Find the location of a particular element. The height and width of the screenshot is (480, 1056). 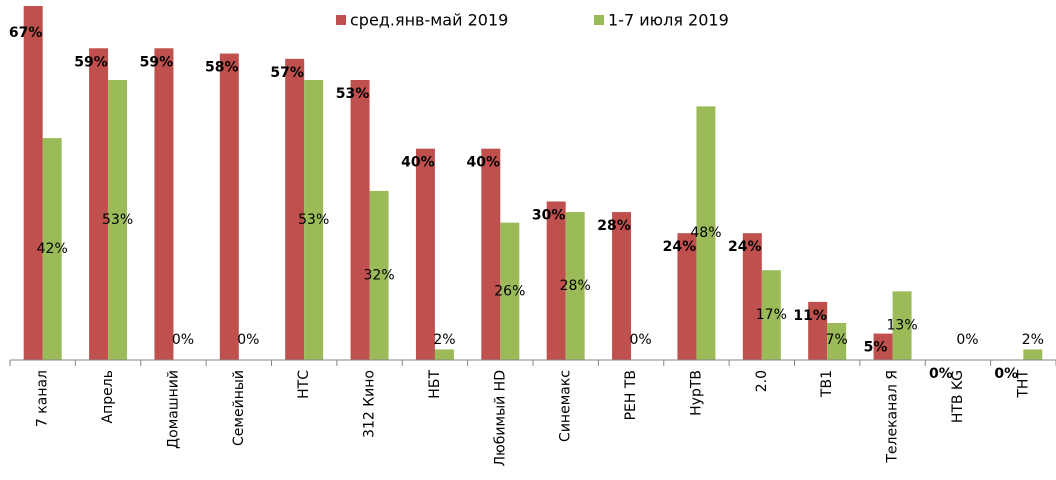

value-label: 48% is located at coordinates (705, 233).